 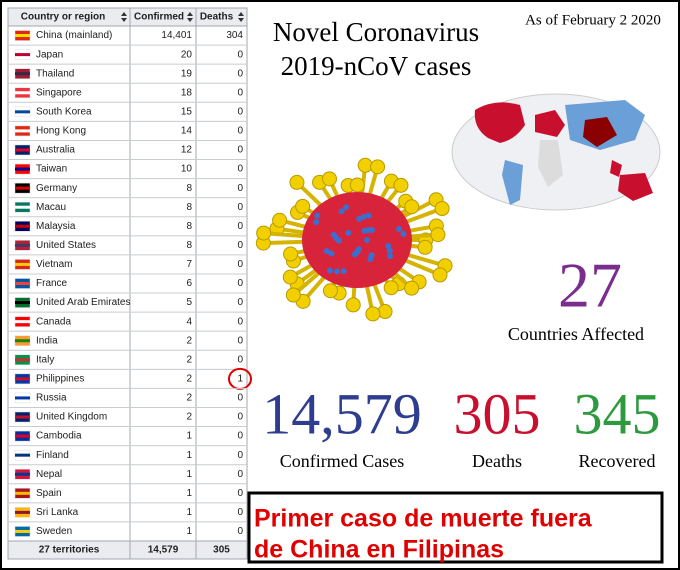 I want to click on country-name: United States, so click(x=66, y=245).